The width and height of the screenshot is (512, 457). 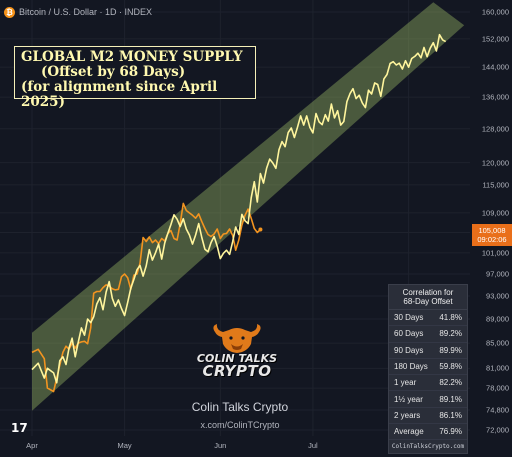 I want to click on price-tick-label: 89,000, so click(x=497, y=319).